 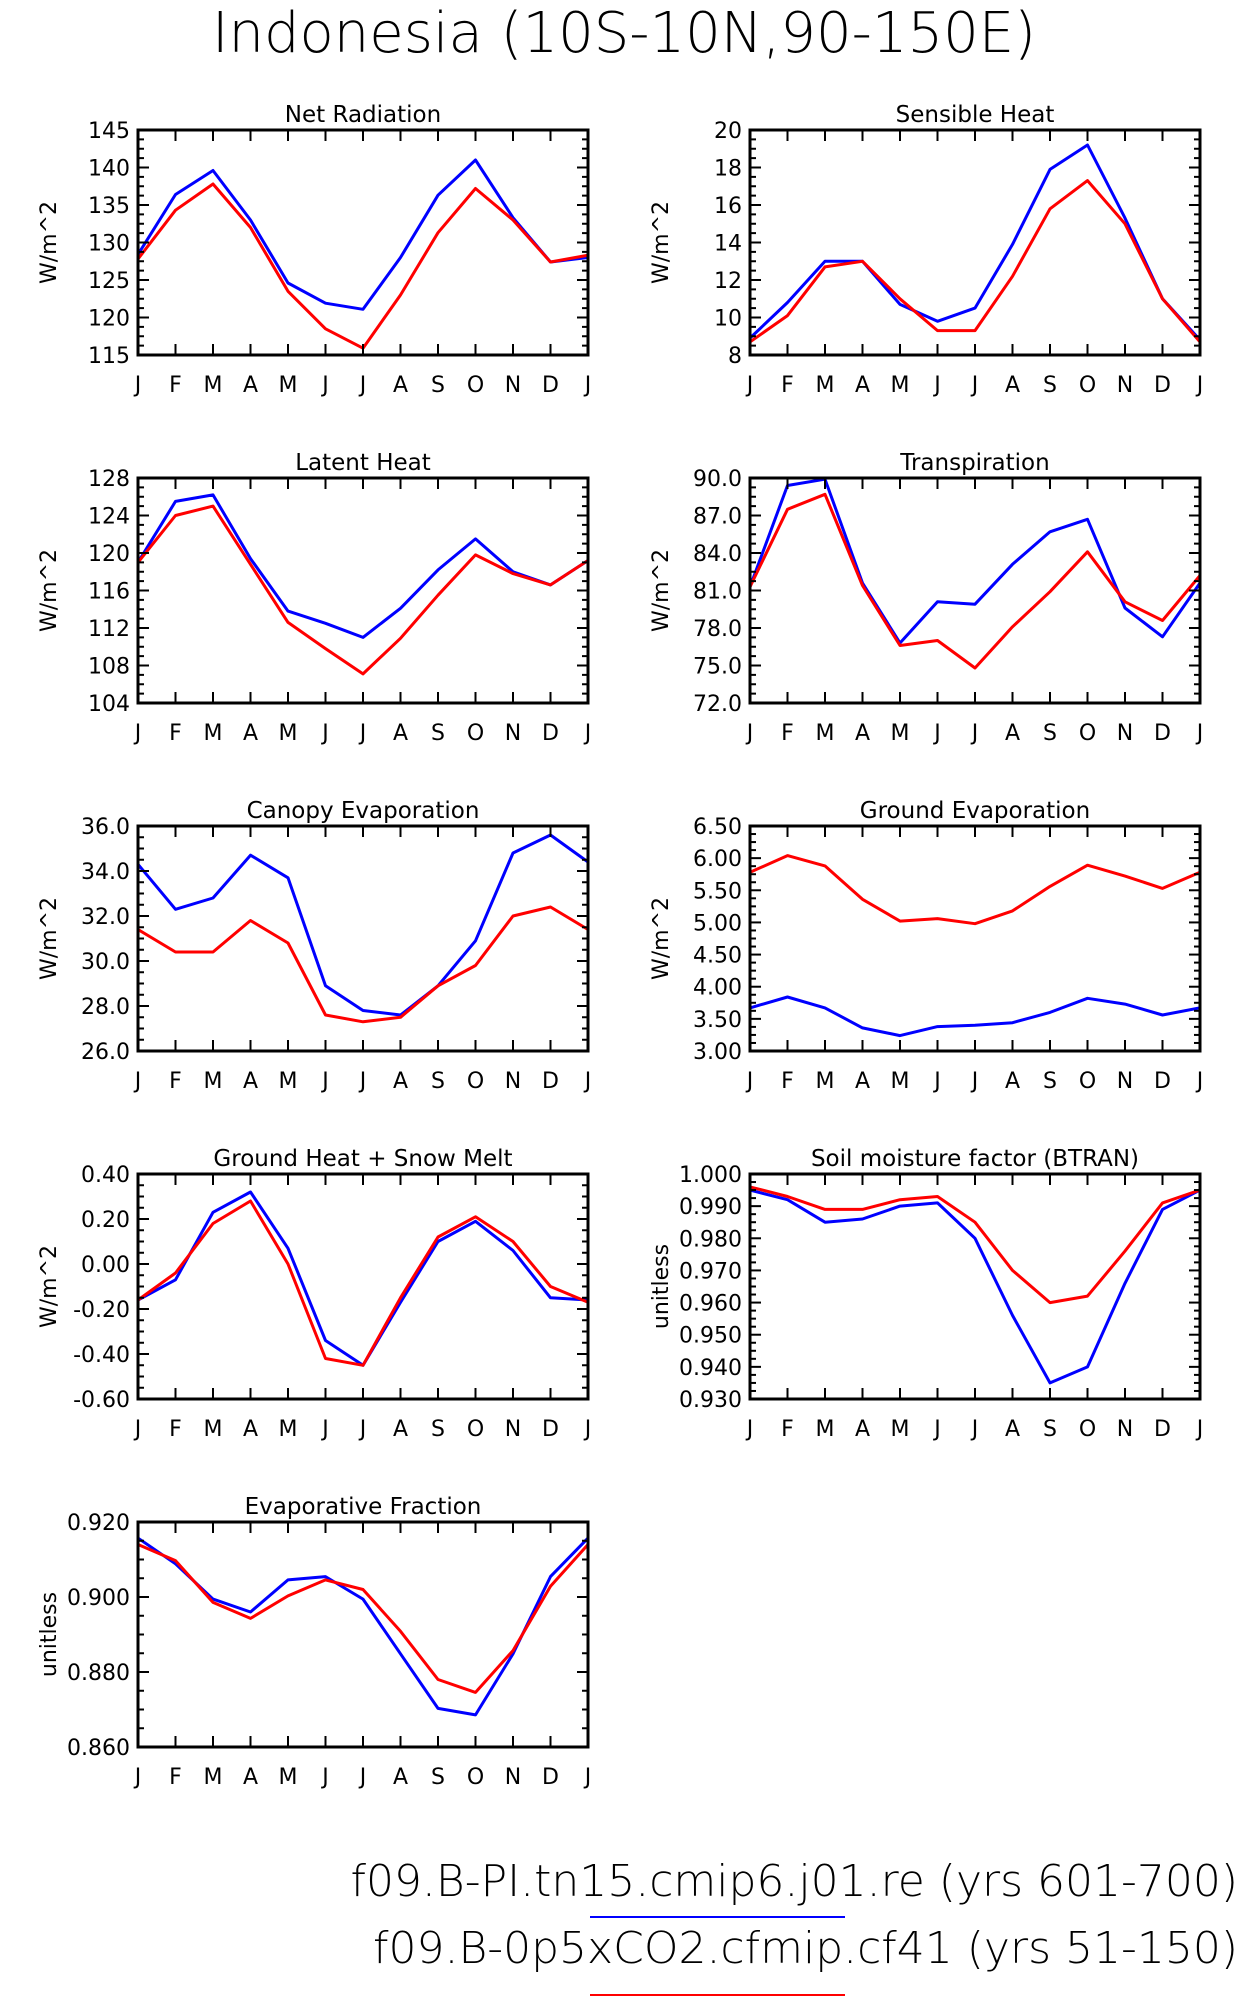 I want to click on y-tick-label: 145, so click(x=109, y=131).